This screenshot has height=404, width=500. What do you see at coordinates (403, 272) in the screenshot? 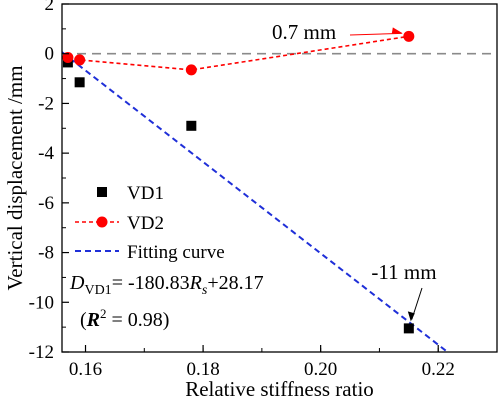
I see `annotation-label-vd1-min: -11 mm` at bounding box center [403, 272].